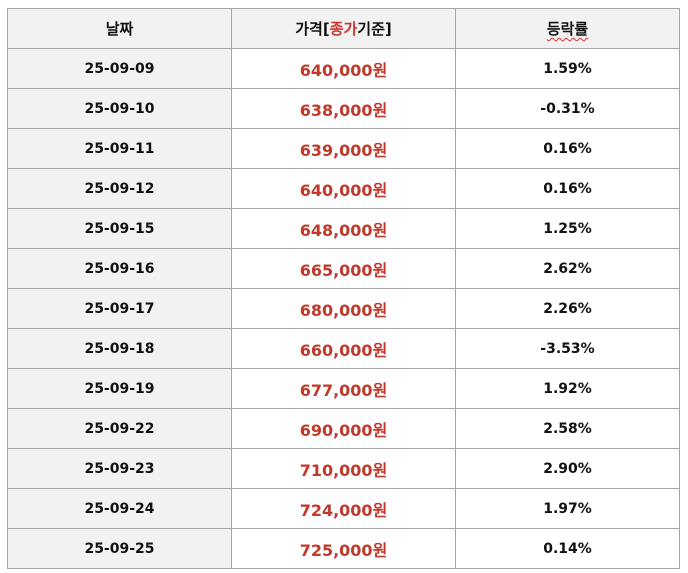 Image resolution: width=688 pixels, height=573 pixels. I want to click on table-row: 25-09-24 724,000원 1.97%, so click(343, 508).